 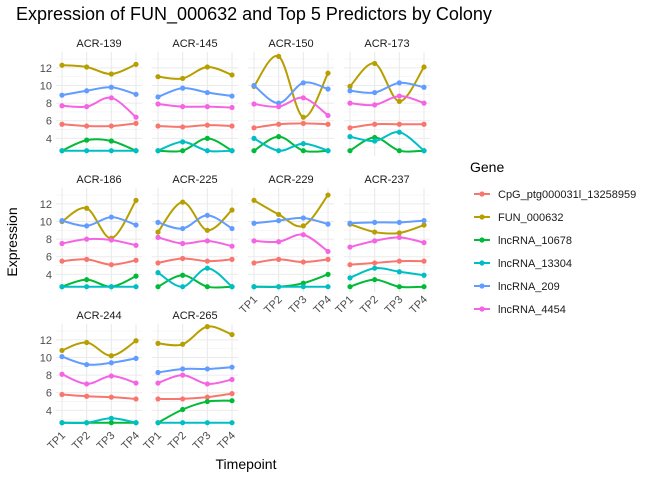 I want to click on x-tick-label: TP3, so click(x=106, y=441).